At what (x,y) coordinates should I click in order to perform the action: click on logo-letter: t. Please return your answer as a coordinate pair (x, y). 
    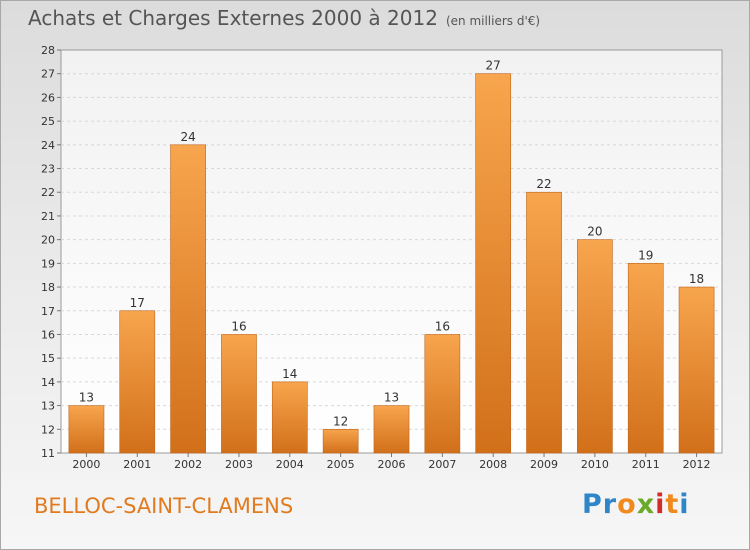
    Looking at the image, I should click on (672, 504).